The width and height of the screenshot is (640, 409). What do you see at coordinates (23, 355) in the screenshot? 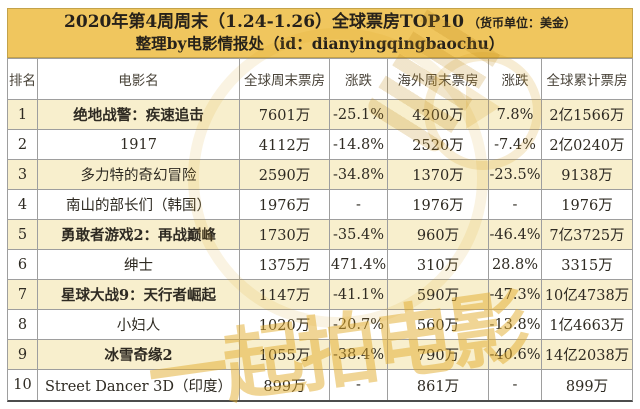
I see `rank-cell: 9` at bounding box center [23, 355].